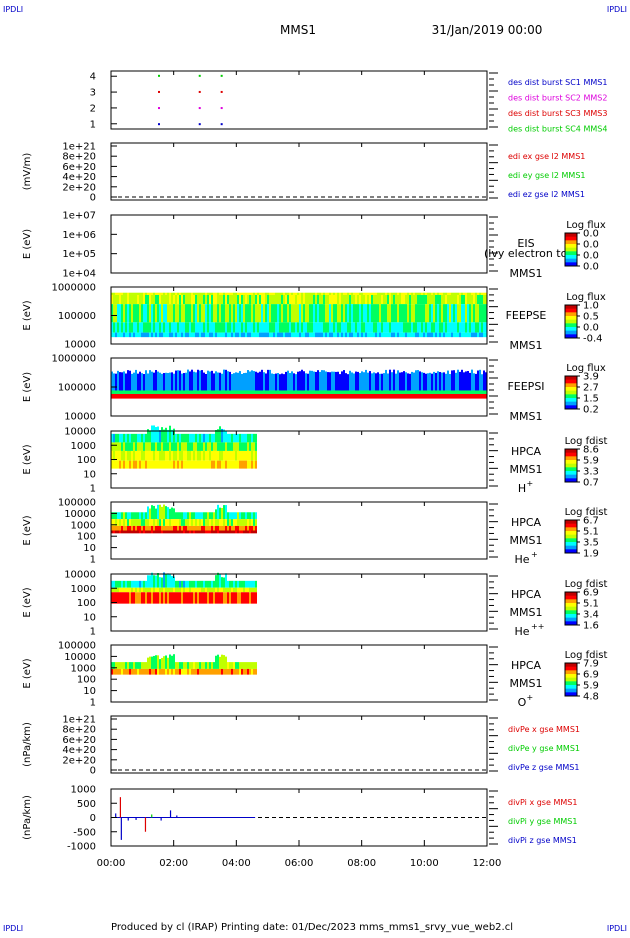 This screenshot has height=938, width=630. Describe the element at coordinates (571, 321) in the screenshot. I see `colorbar-frame` at that location.